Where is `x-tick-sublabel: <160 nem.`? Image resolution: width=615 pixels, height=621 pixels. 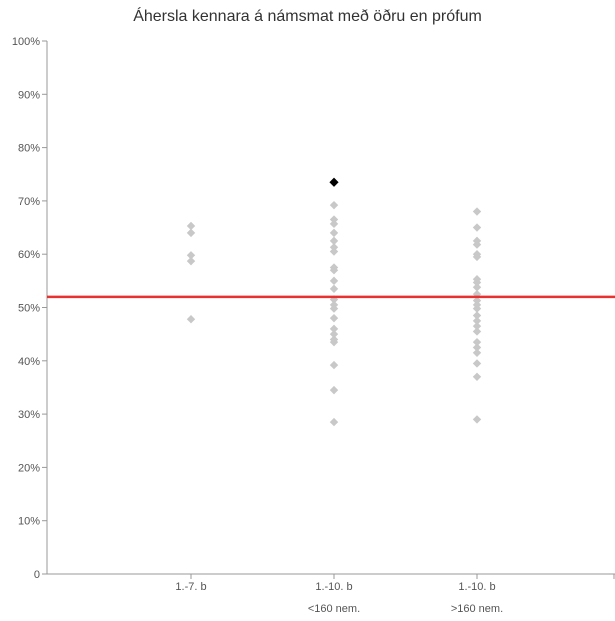 x-tick-sublabel: <160 nem. is located at coordinates (334, 609).